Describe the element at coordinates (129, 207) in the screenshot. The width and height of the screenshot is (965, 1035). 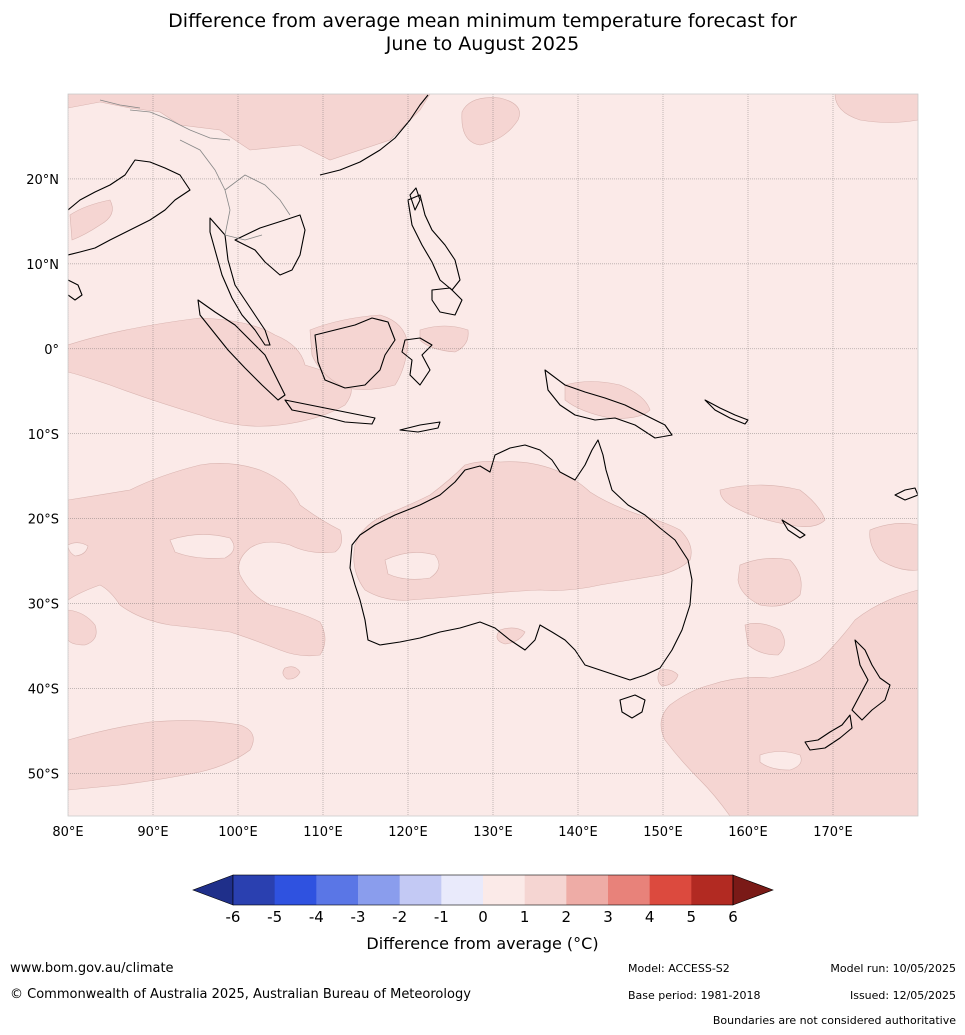
I see `coastline-india` at that location.